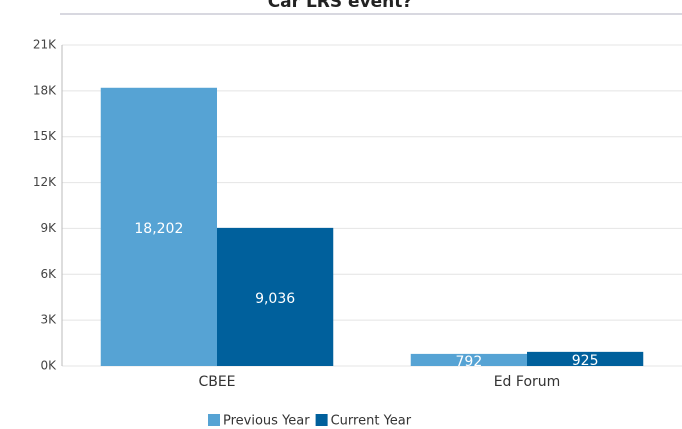  I want to click on x-tick-label: CBEE, so click(216, 382).